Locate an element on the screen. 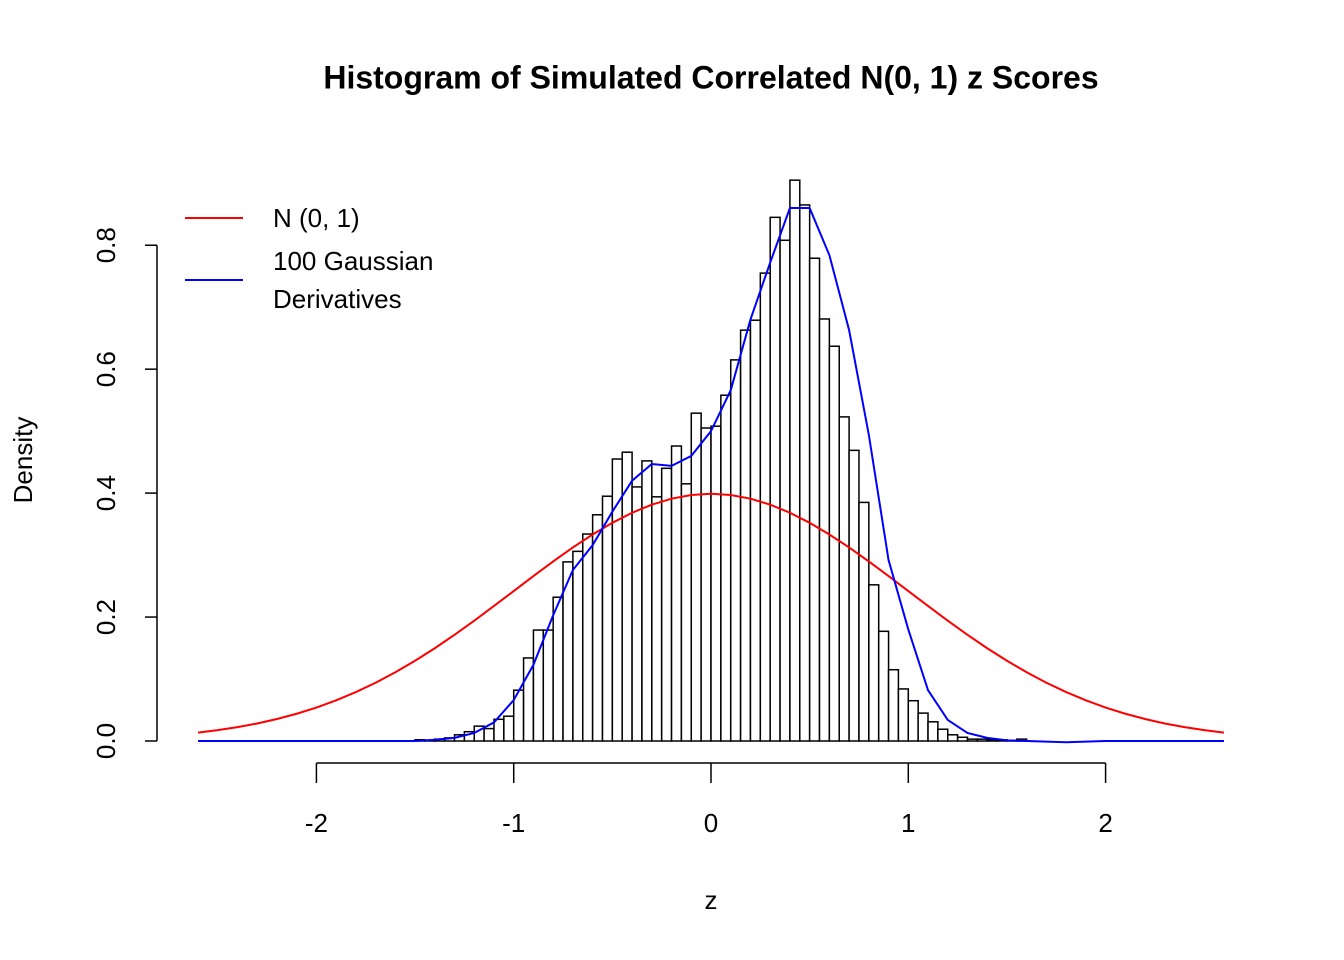  legend-label: N (0, 1) is located at coordinates (316, 218).